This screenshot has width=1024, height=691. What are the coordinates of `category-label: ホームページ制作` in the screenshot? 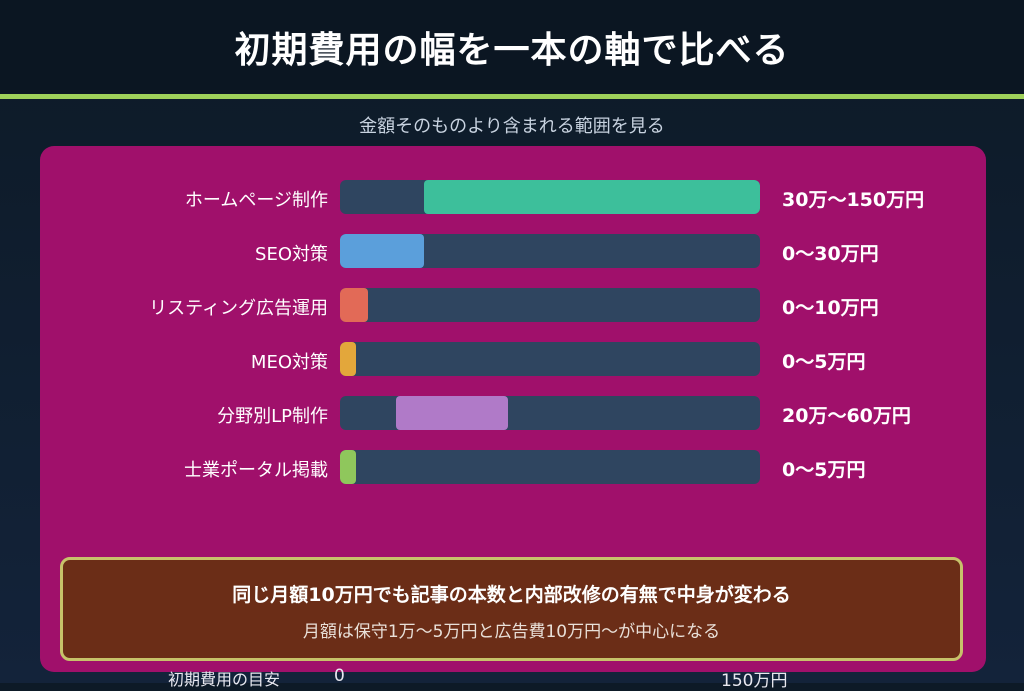 It's located at (256, 200).